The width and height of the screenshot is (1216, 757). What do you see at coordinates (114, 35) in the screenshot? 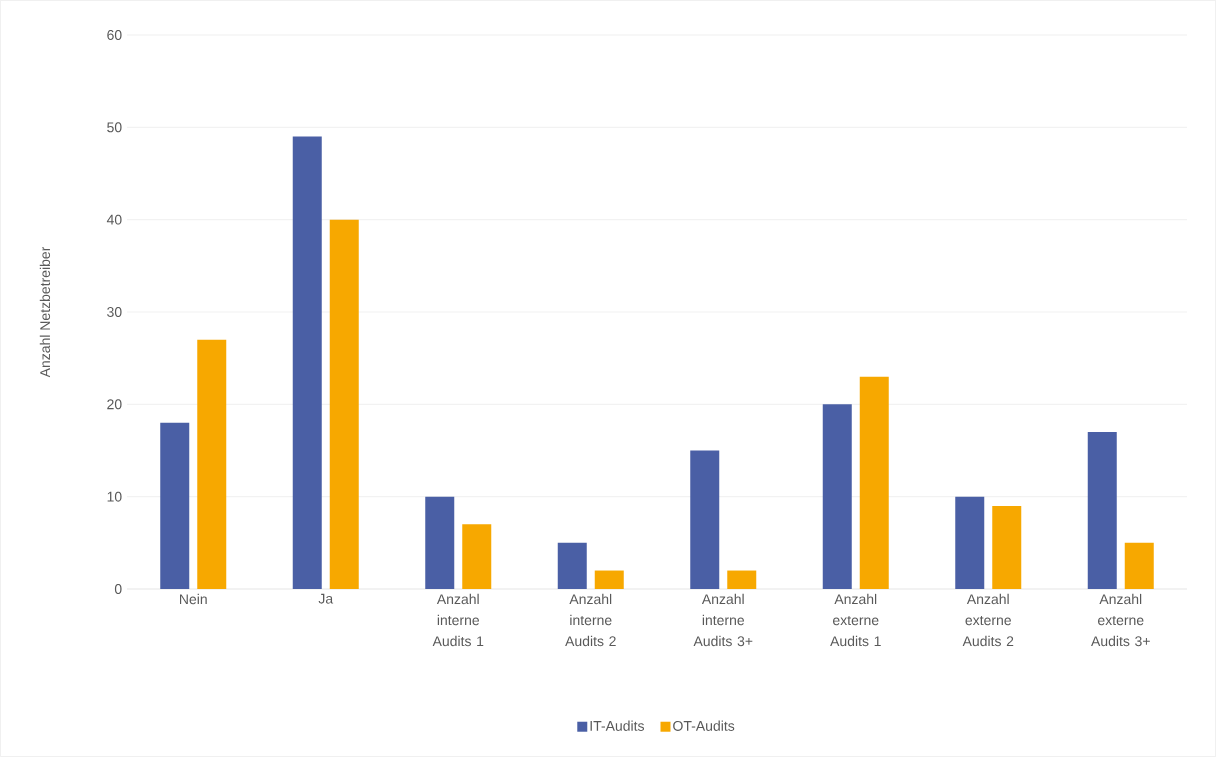
I see `y-tick-label: 60` at bounding box center [114, 35].